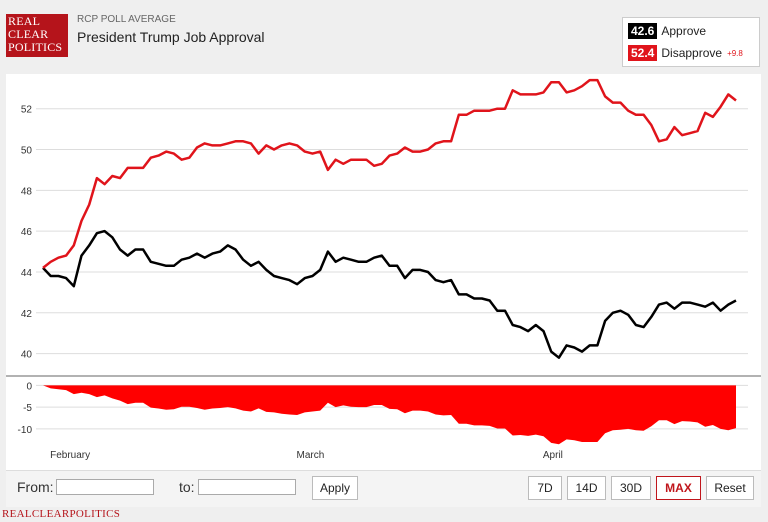 The width and height of the screenshot is (768, 522). Describe the element at coordinates (335, 488) in the screenshot. I see `apply-button: Apply` at that location.